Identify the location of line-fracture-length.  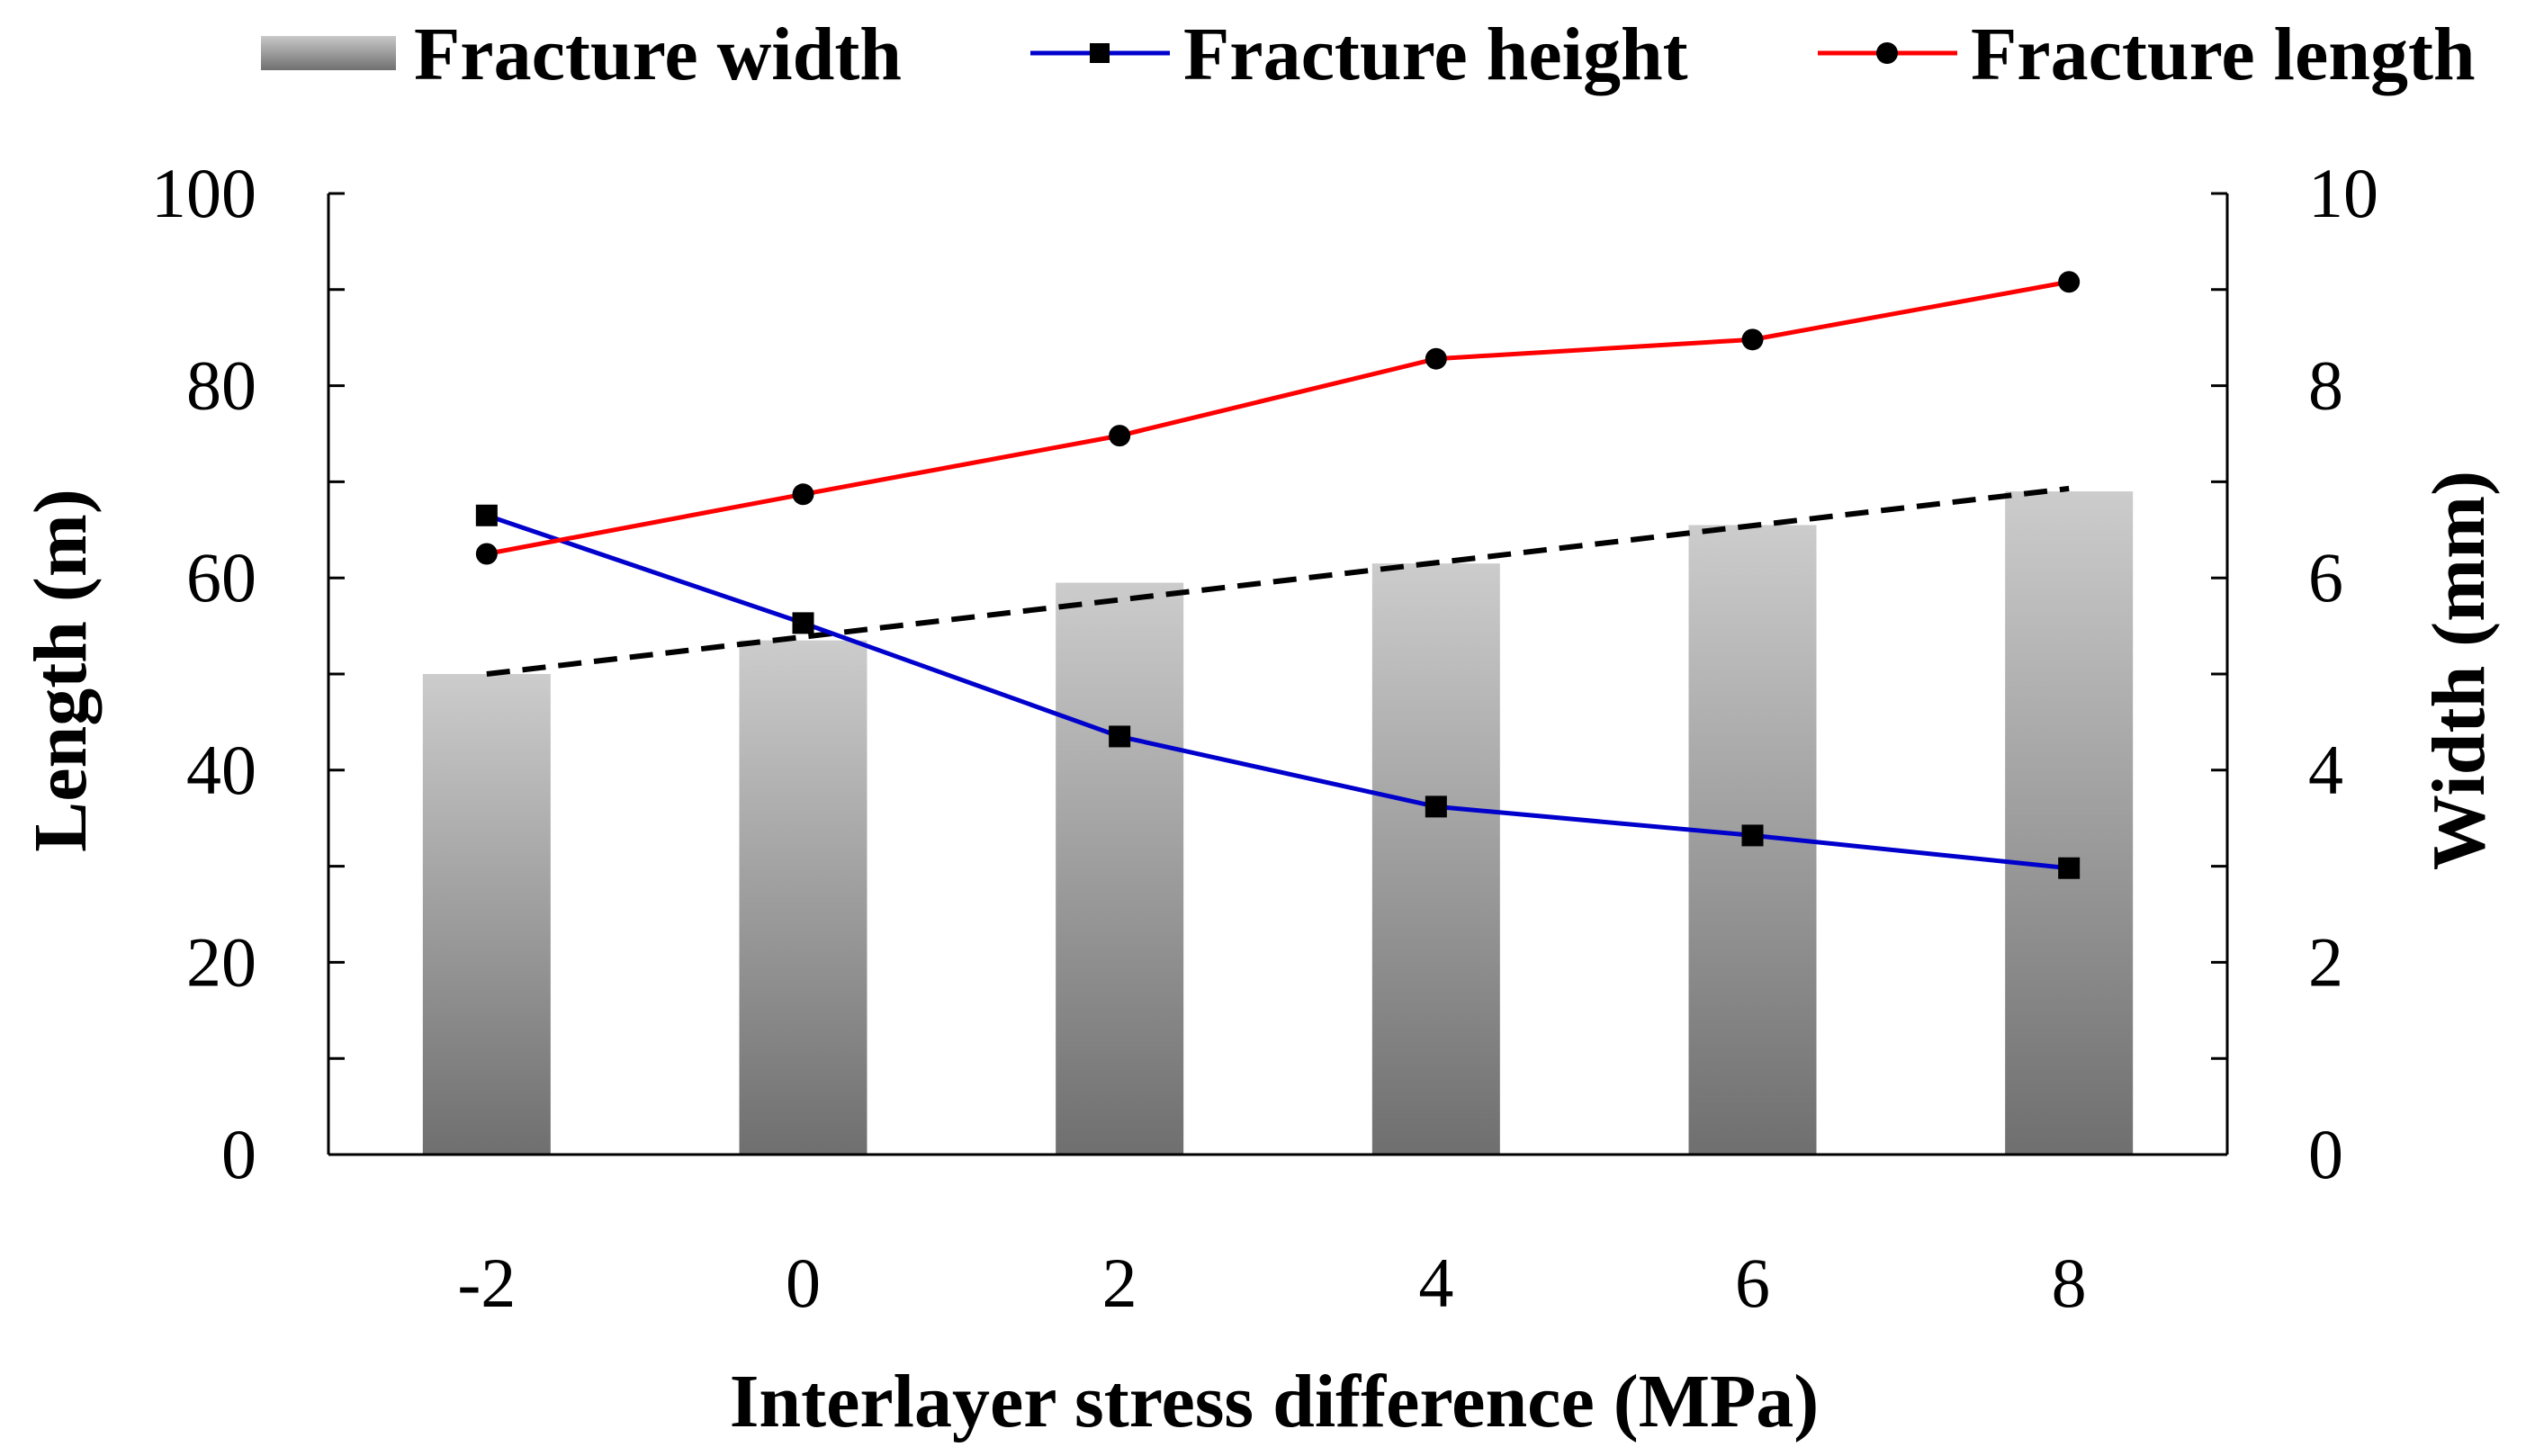
(1278, 417).